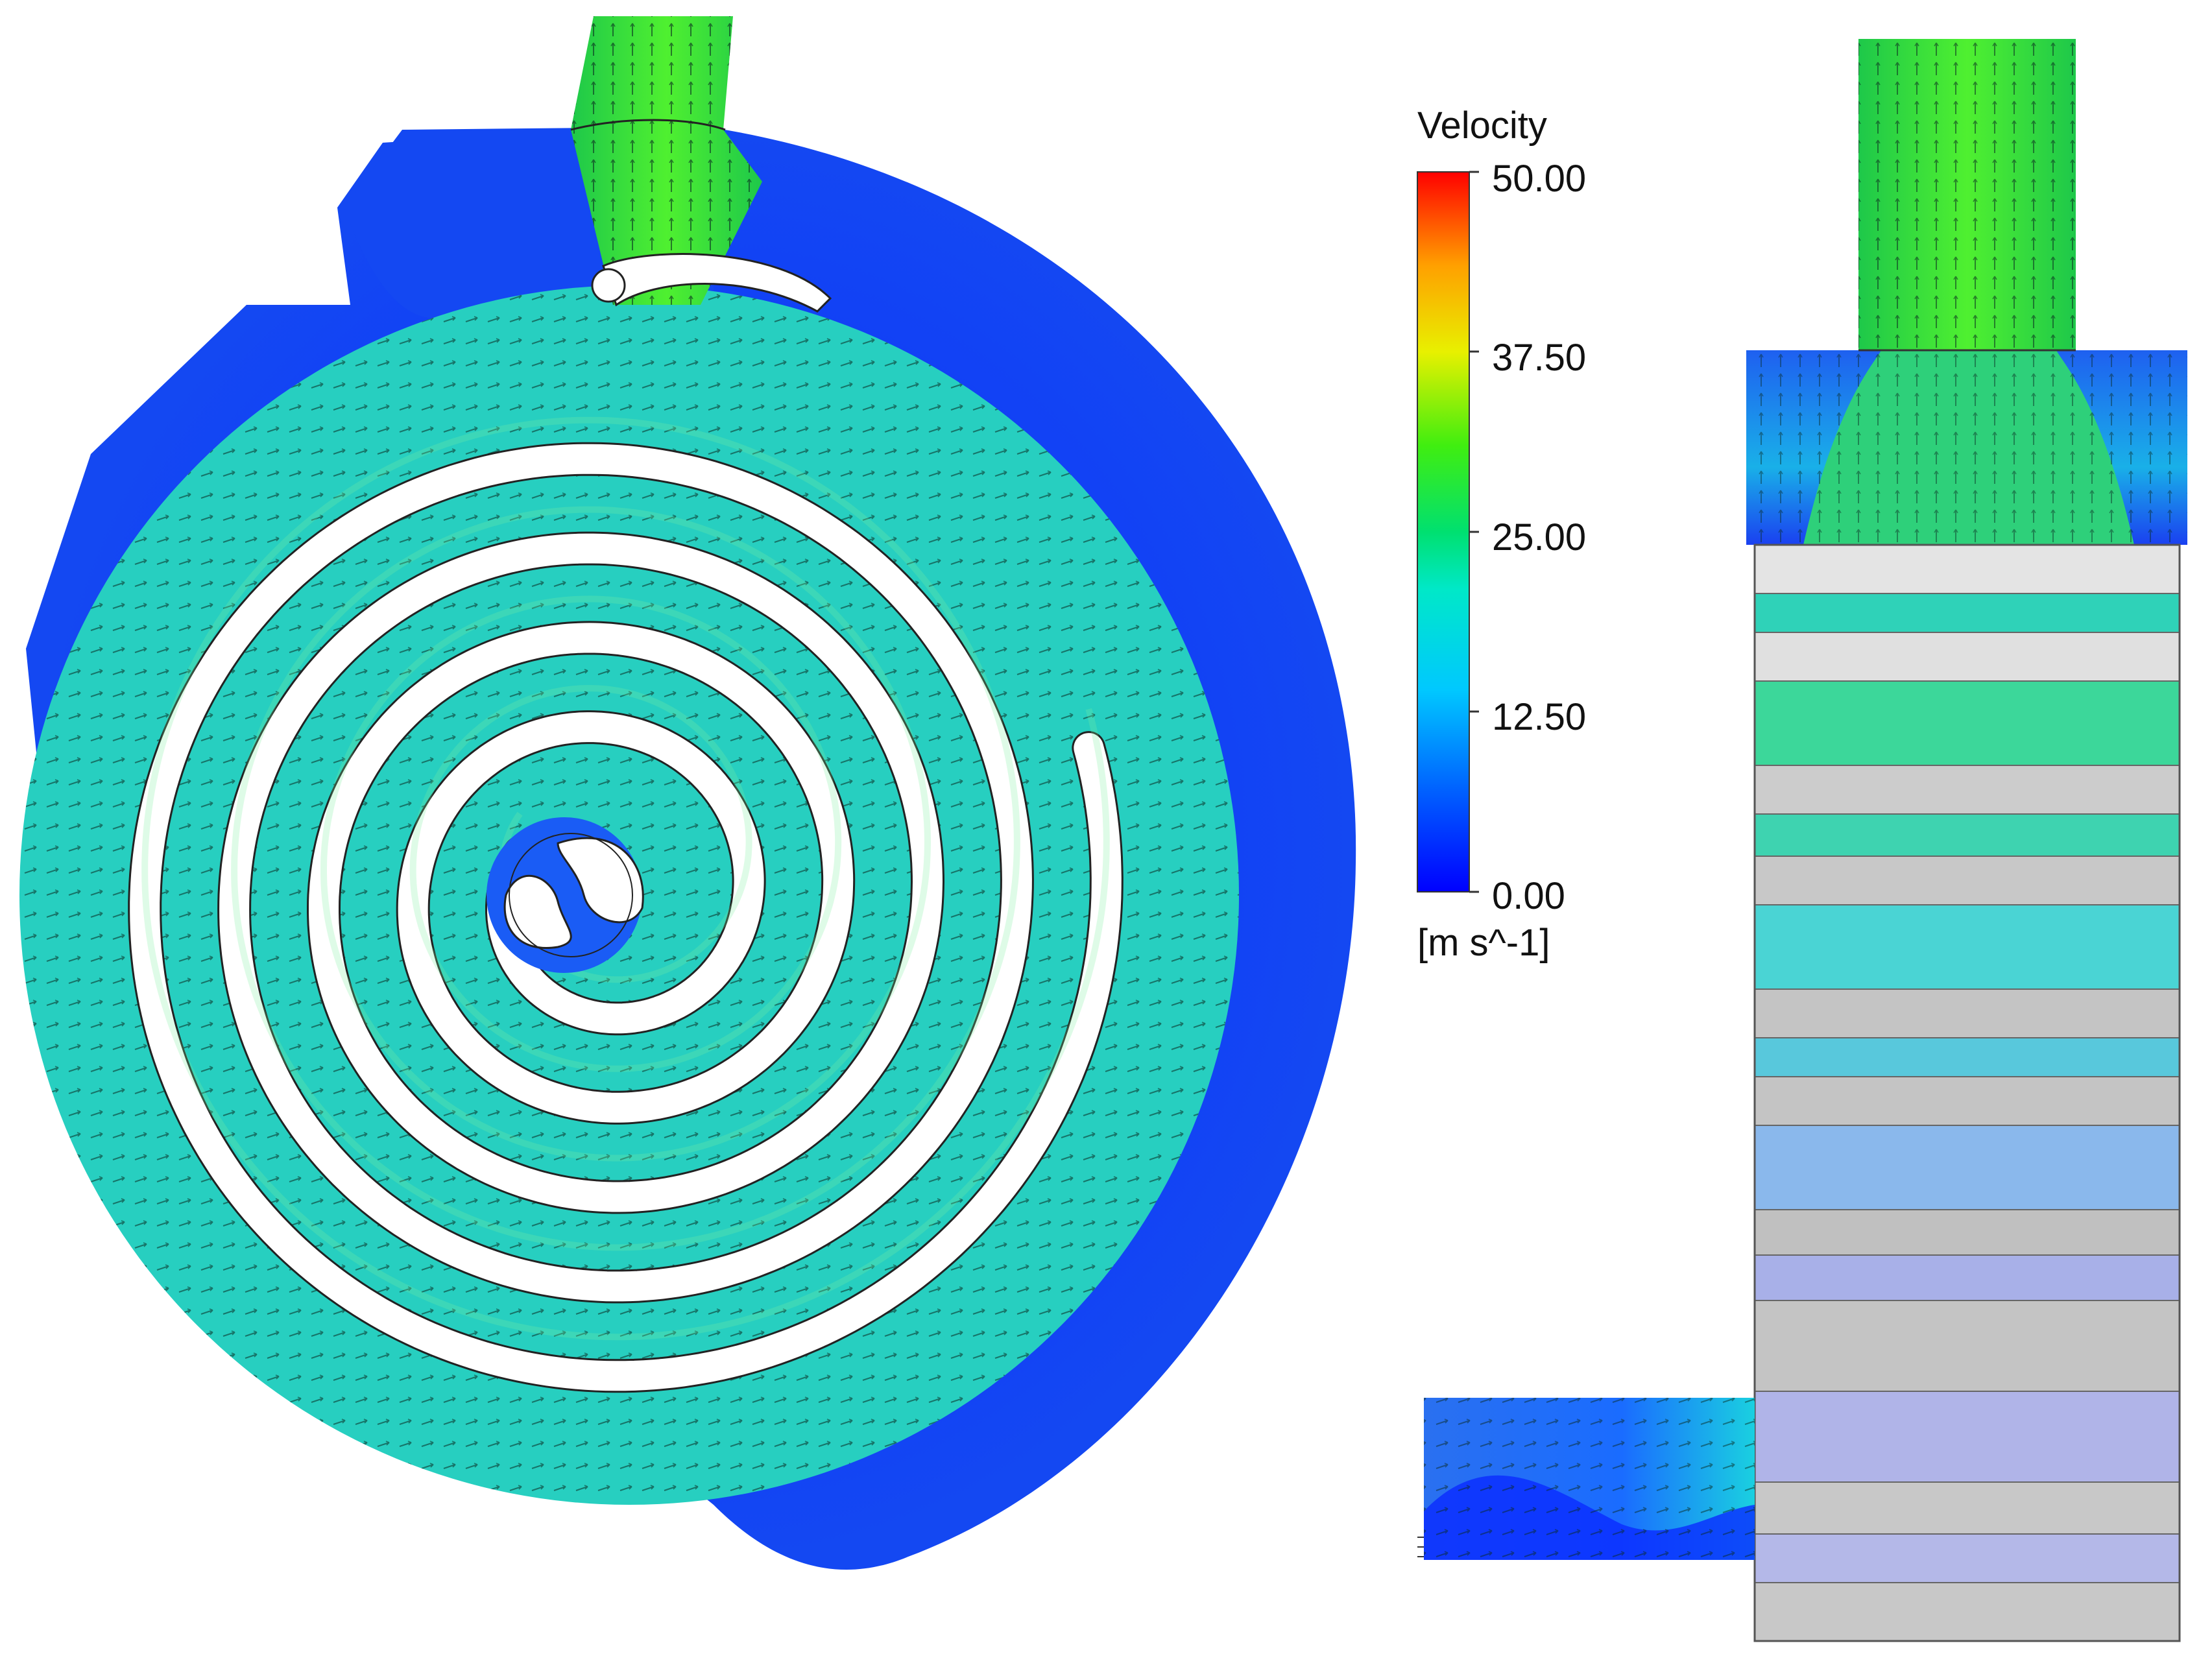 This screenshot has width=2212, height=1665. I want to click on legend-tick-label: 12.50, so click(1539, 717).